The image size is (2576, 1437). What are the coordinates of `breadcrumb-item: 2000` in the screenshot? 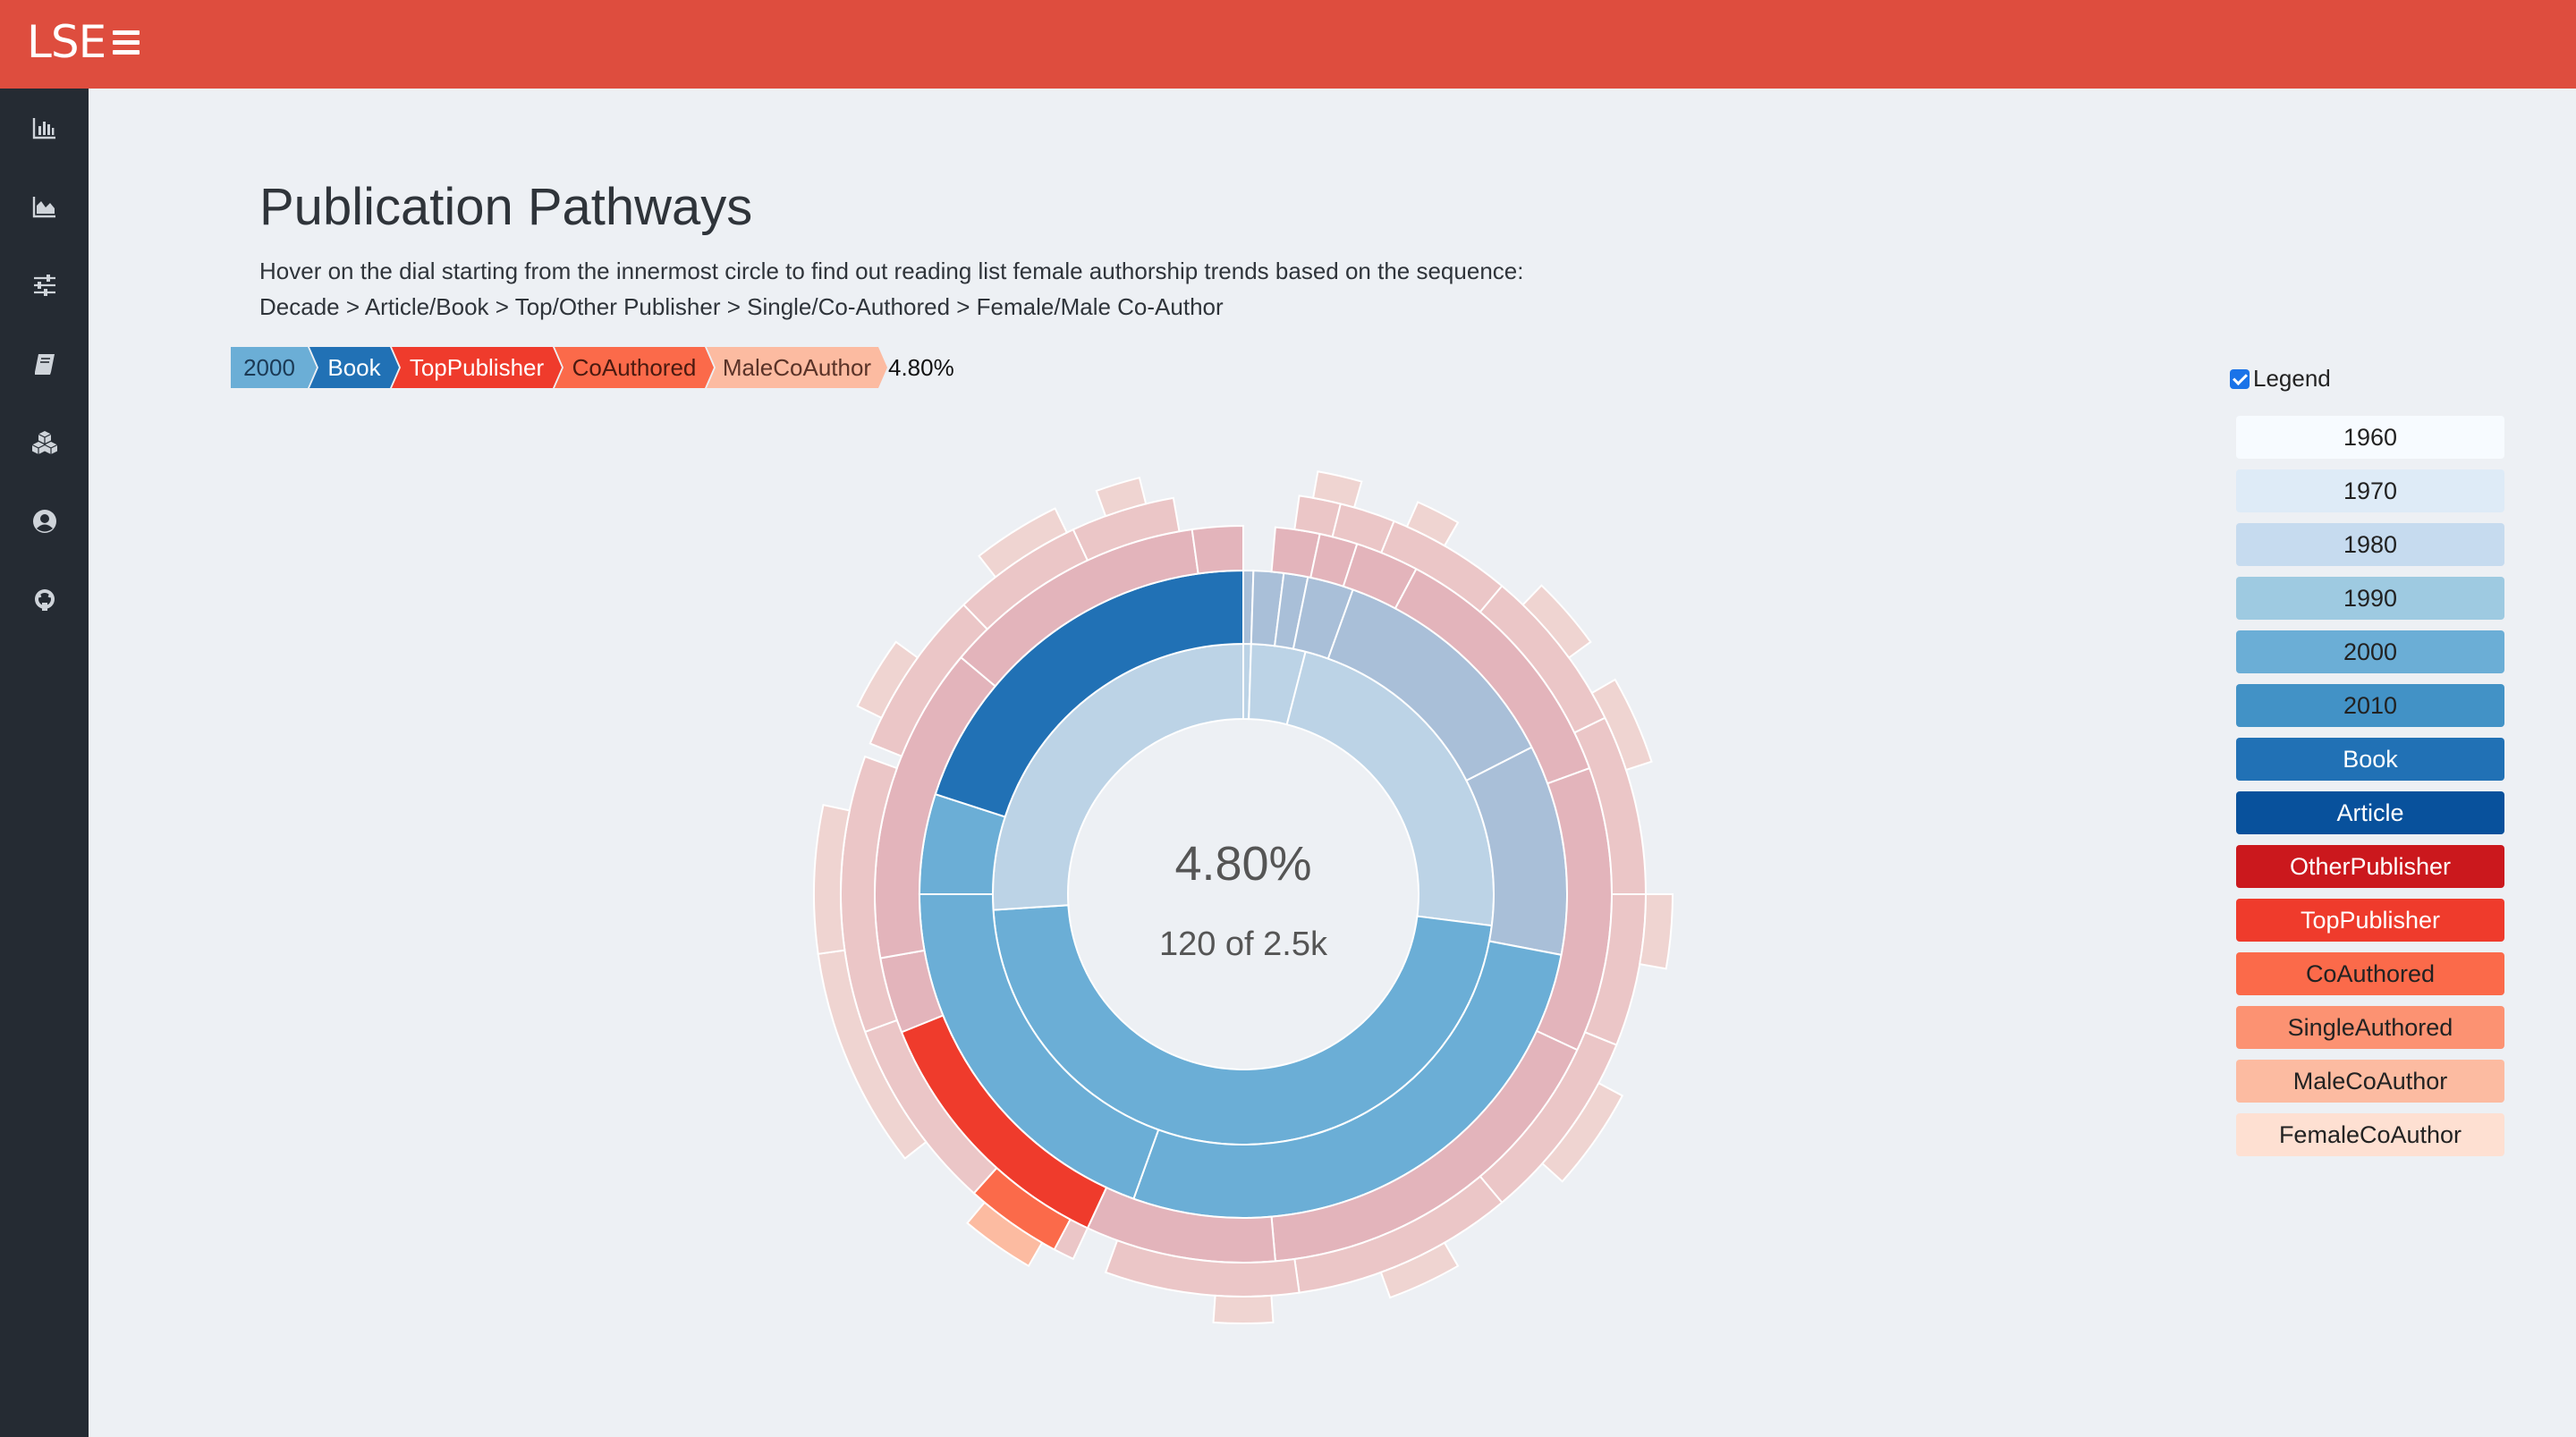 It's located at (269, 367).